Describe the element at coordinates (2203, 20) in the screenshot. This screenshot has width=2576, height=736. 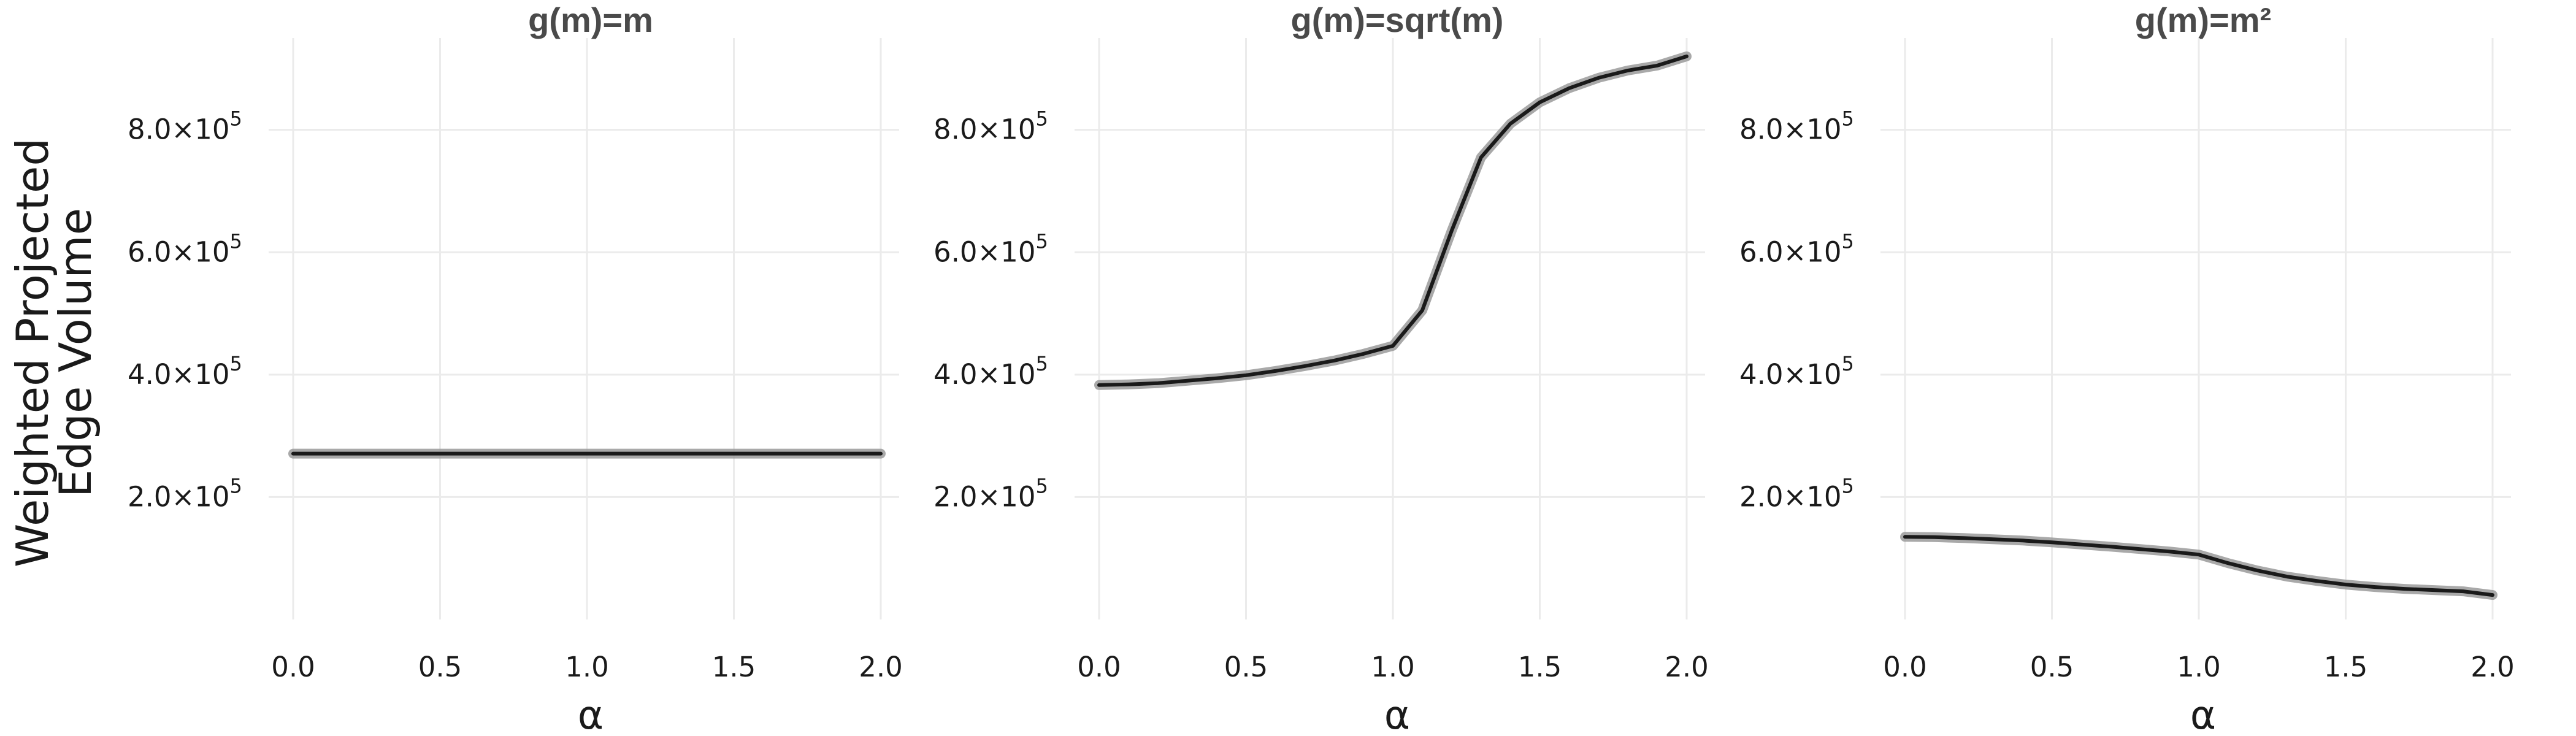
I see `panel-title: g(m)=m²` at that location.